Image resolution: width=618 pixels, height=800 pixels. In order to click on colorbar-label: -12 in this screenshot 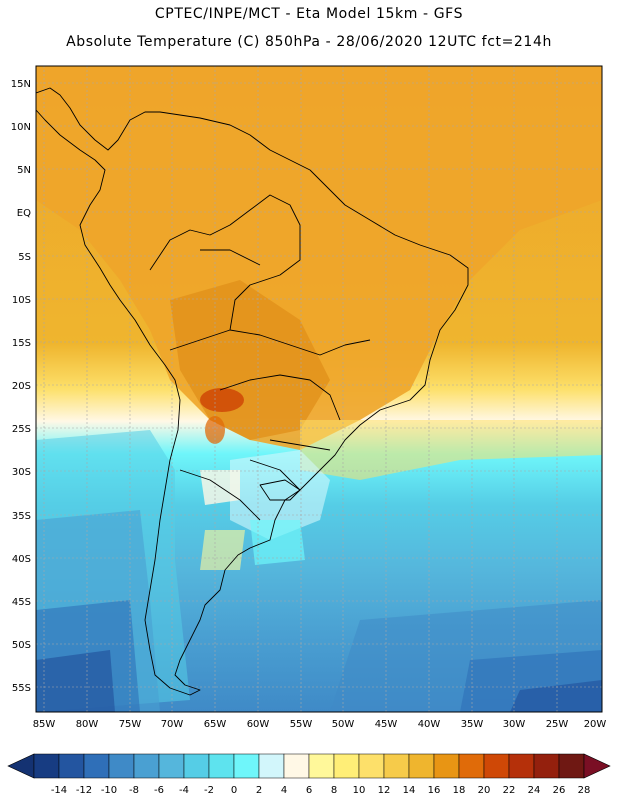, I will do `click(84, 790)`.